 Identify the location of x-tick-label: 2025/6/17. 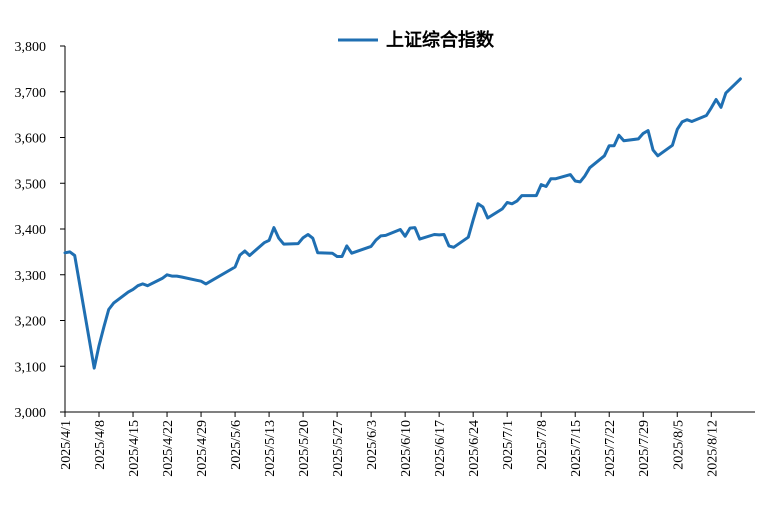
(440, 448).